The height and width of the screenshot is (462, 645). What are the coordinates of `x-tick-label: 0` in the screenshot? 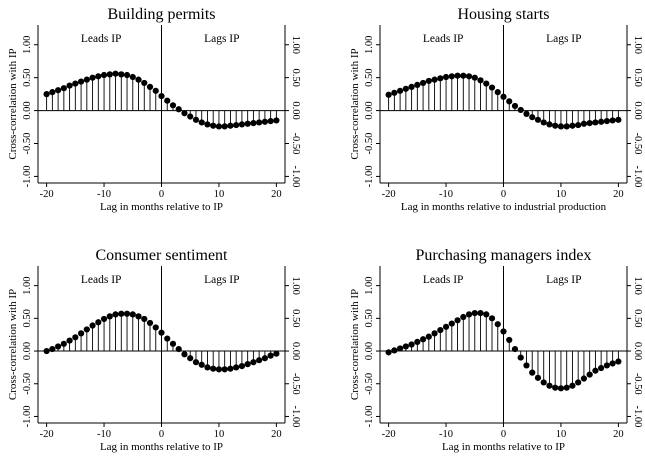 It's located at (161, 194).